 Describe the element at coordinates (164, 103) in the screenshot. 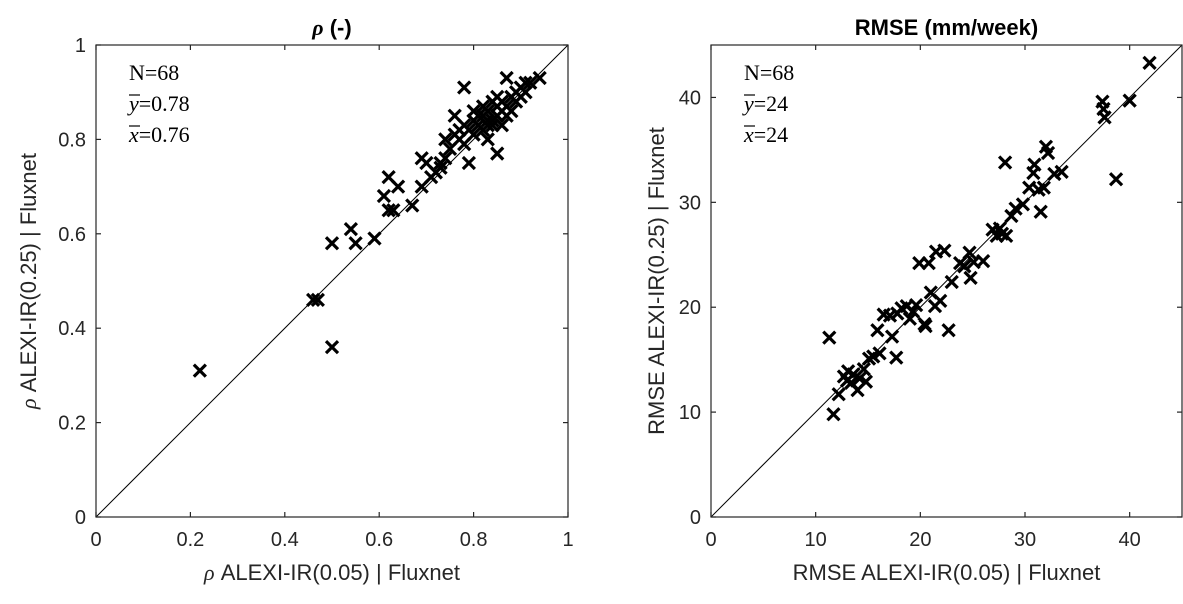

I see `stat-value: =0.78` at that location.